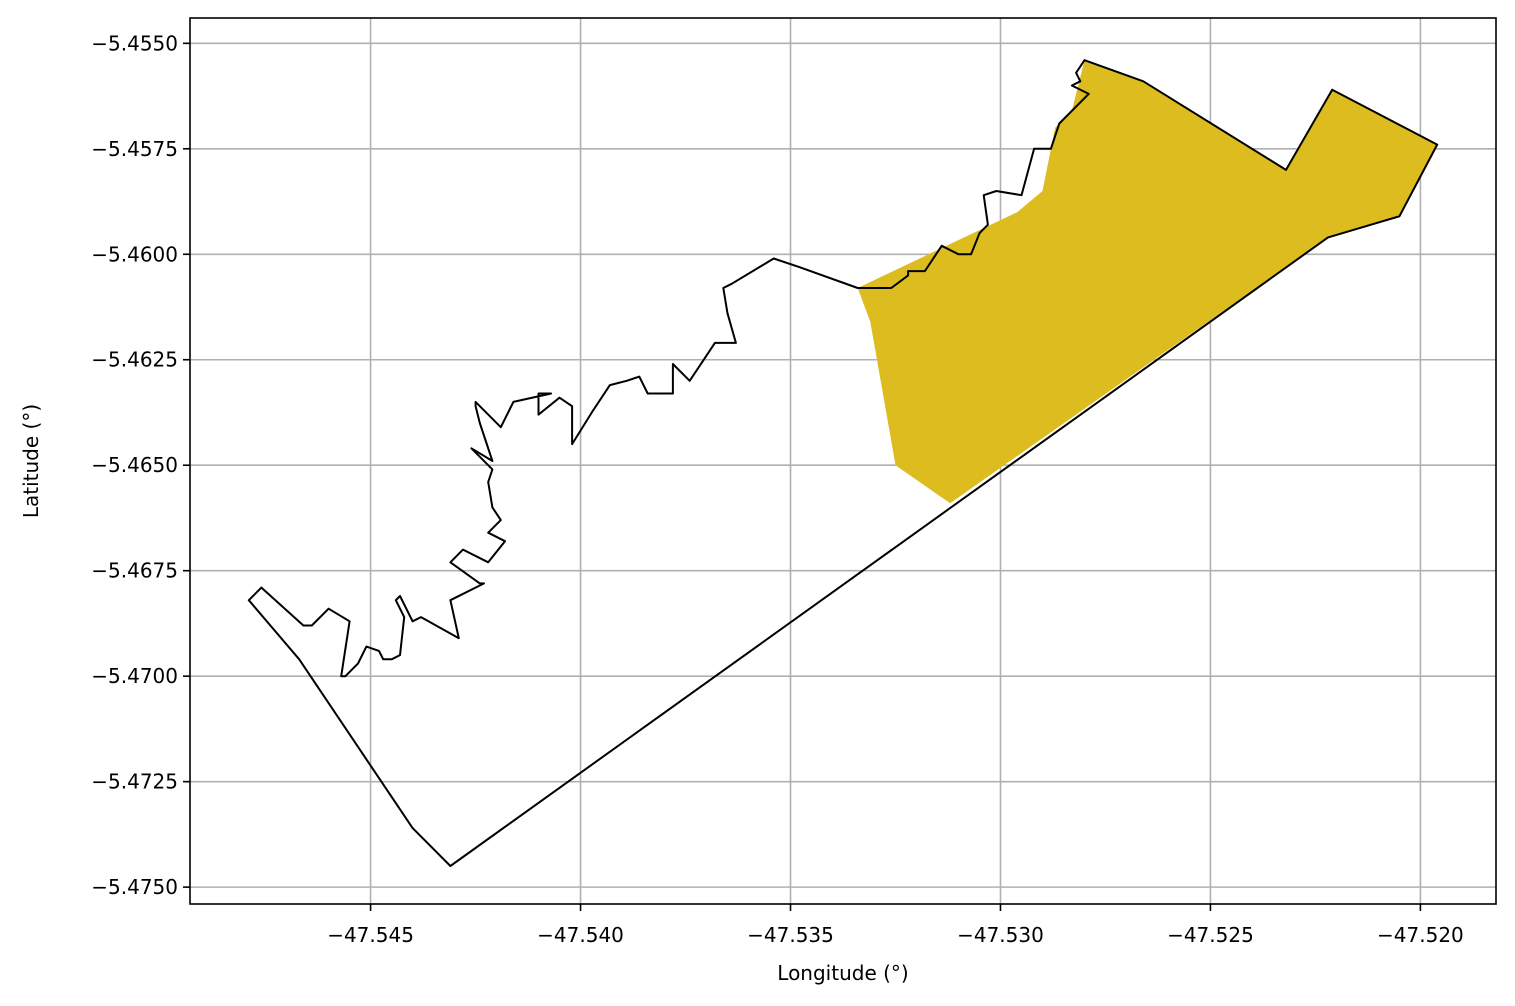 This screenshot has width=1515, height=1006. I want to click on x-axis-label: Longitude (°), so click(842, 973).